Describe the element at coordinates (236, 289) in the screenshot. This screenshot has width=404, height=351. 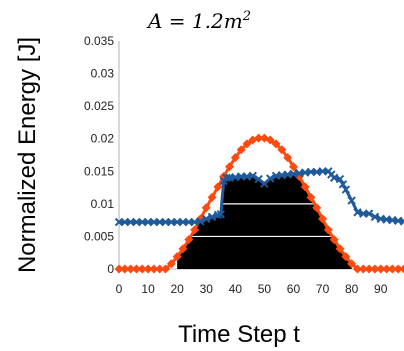
I see `x-tick-label: 40` at that location.